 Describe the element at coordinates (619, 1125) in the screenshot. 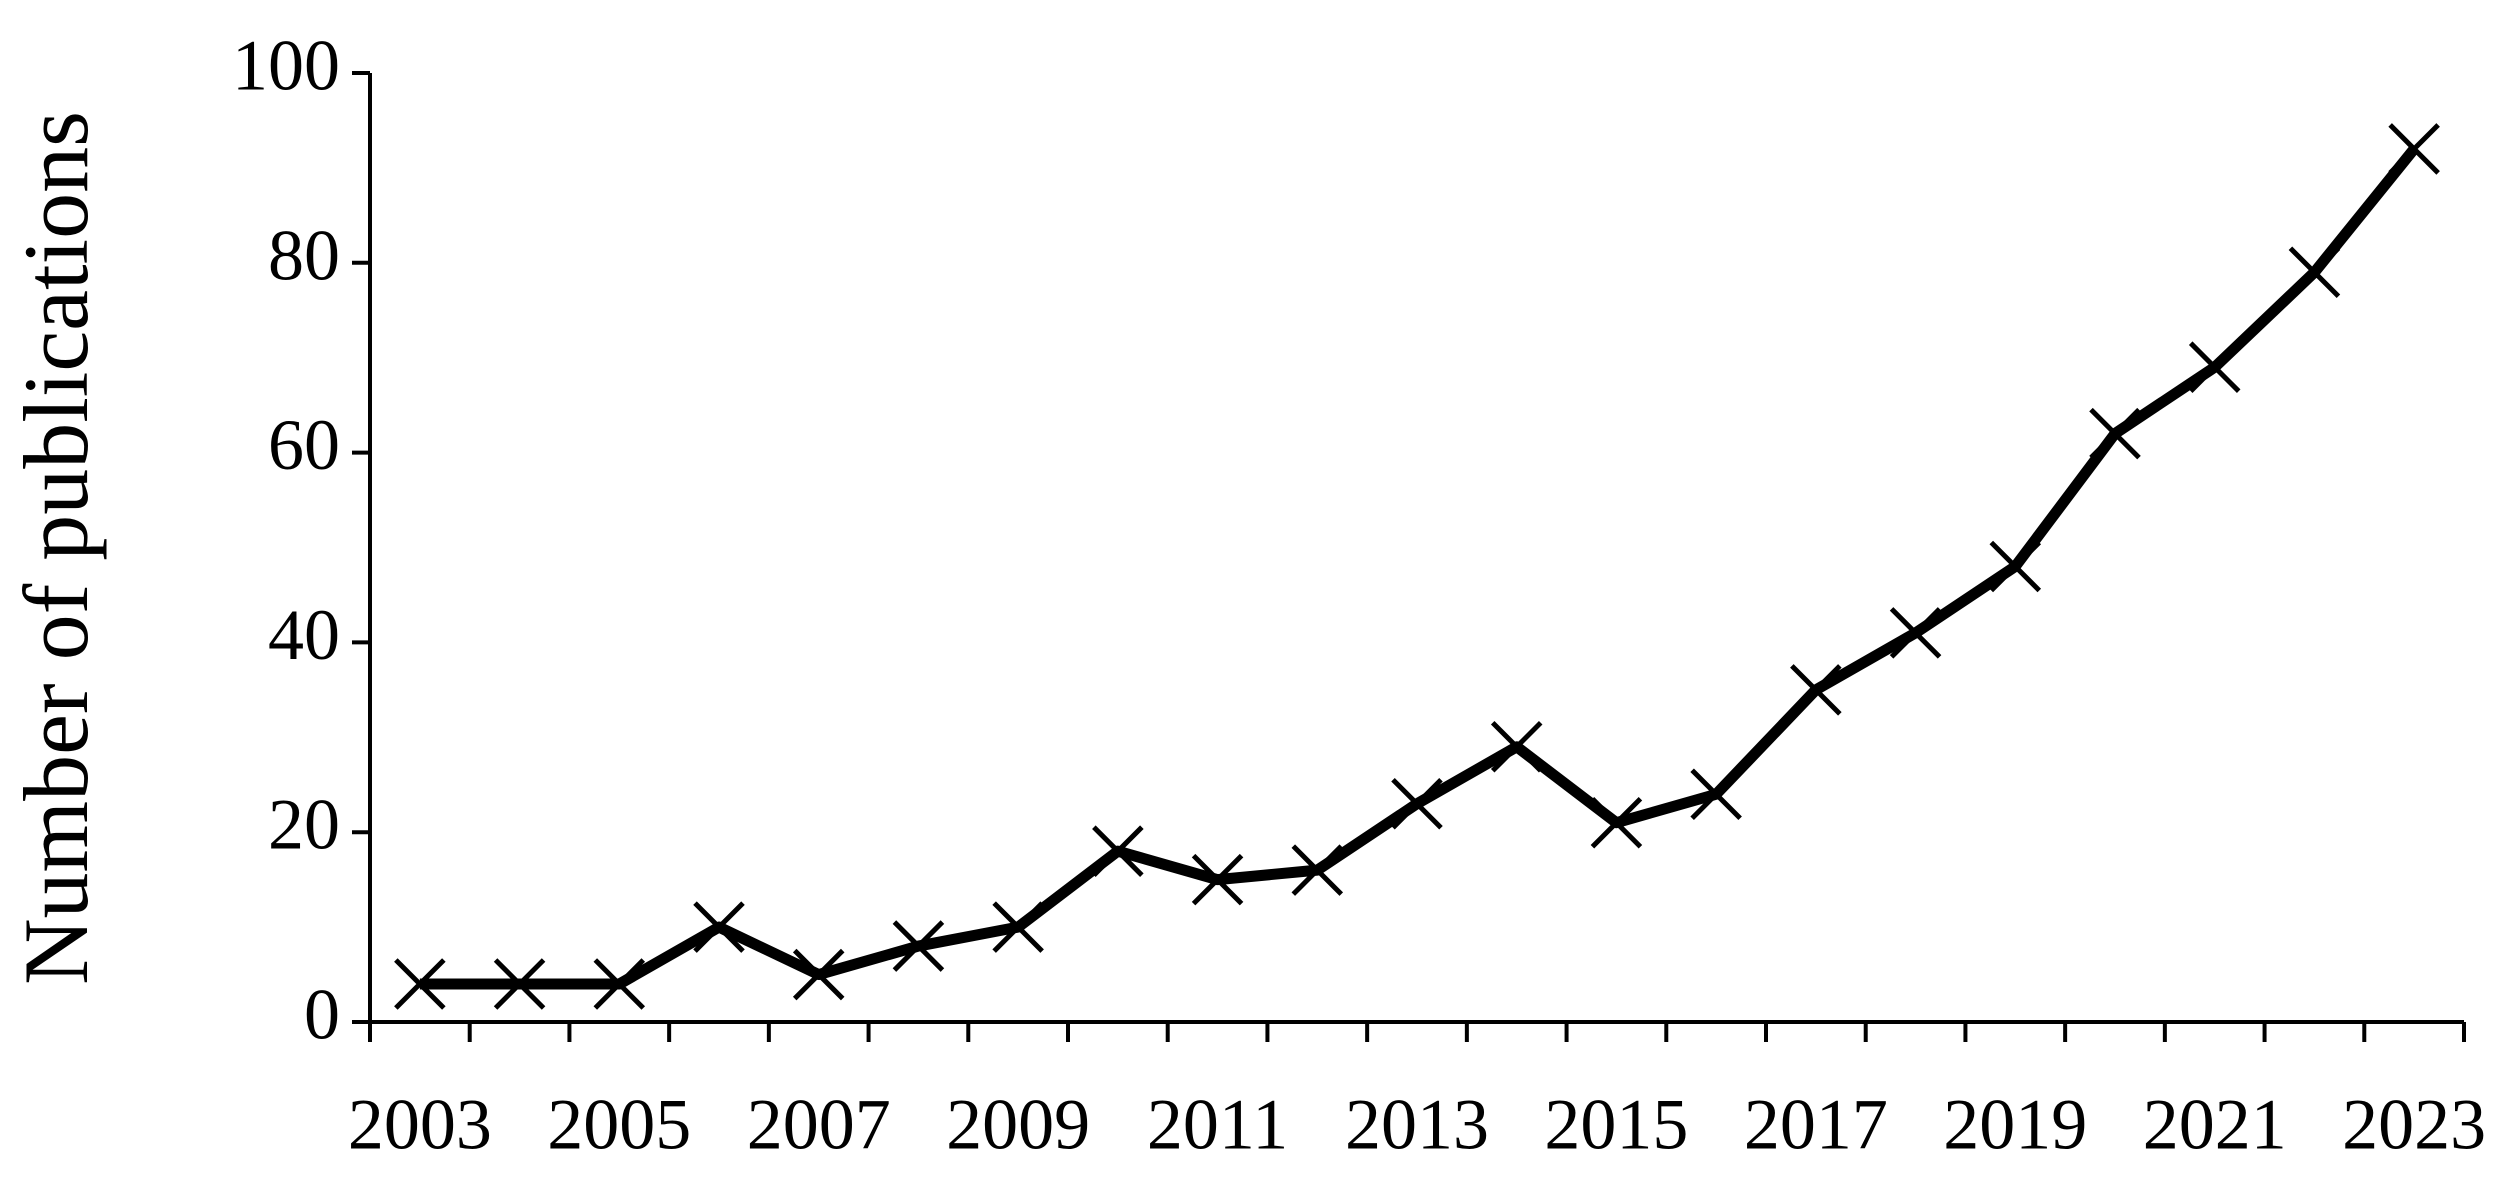

I see `x-tick-label: 2005` at that location.